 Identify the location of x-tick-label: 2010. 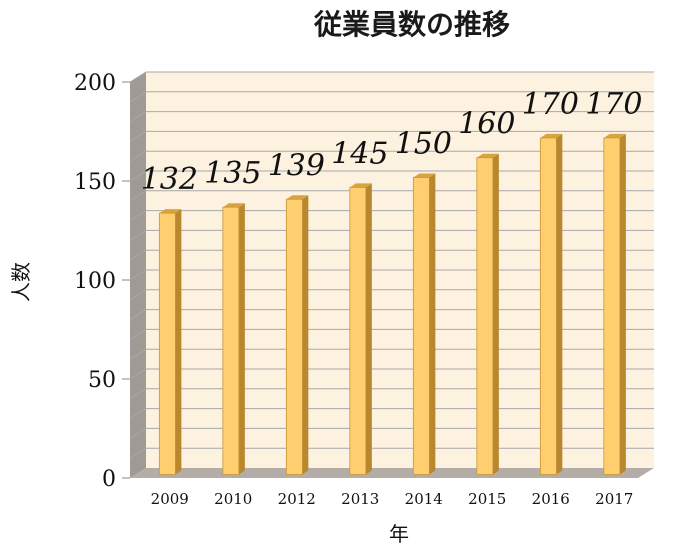
(233, 499).